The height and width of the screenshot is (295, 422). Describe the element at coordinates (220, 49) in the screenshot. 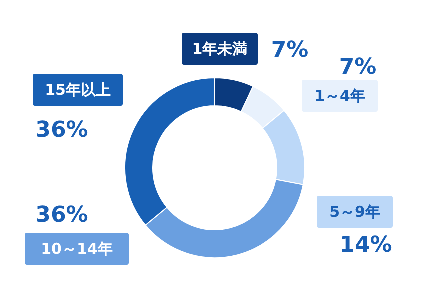

I see `slice-label: 1年未満` at that location.